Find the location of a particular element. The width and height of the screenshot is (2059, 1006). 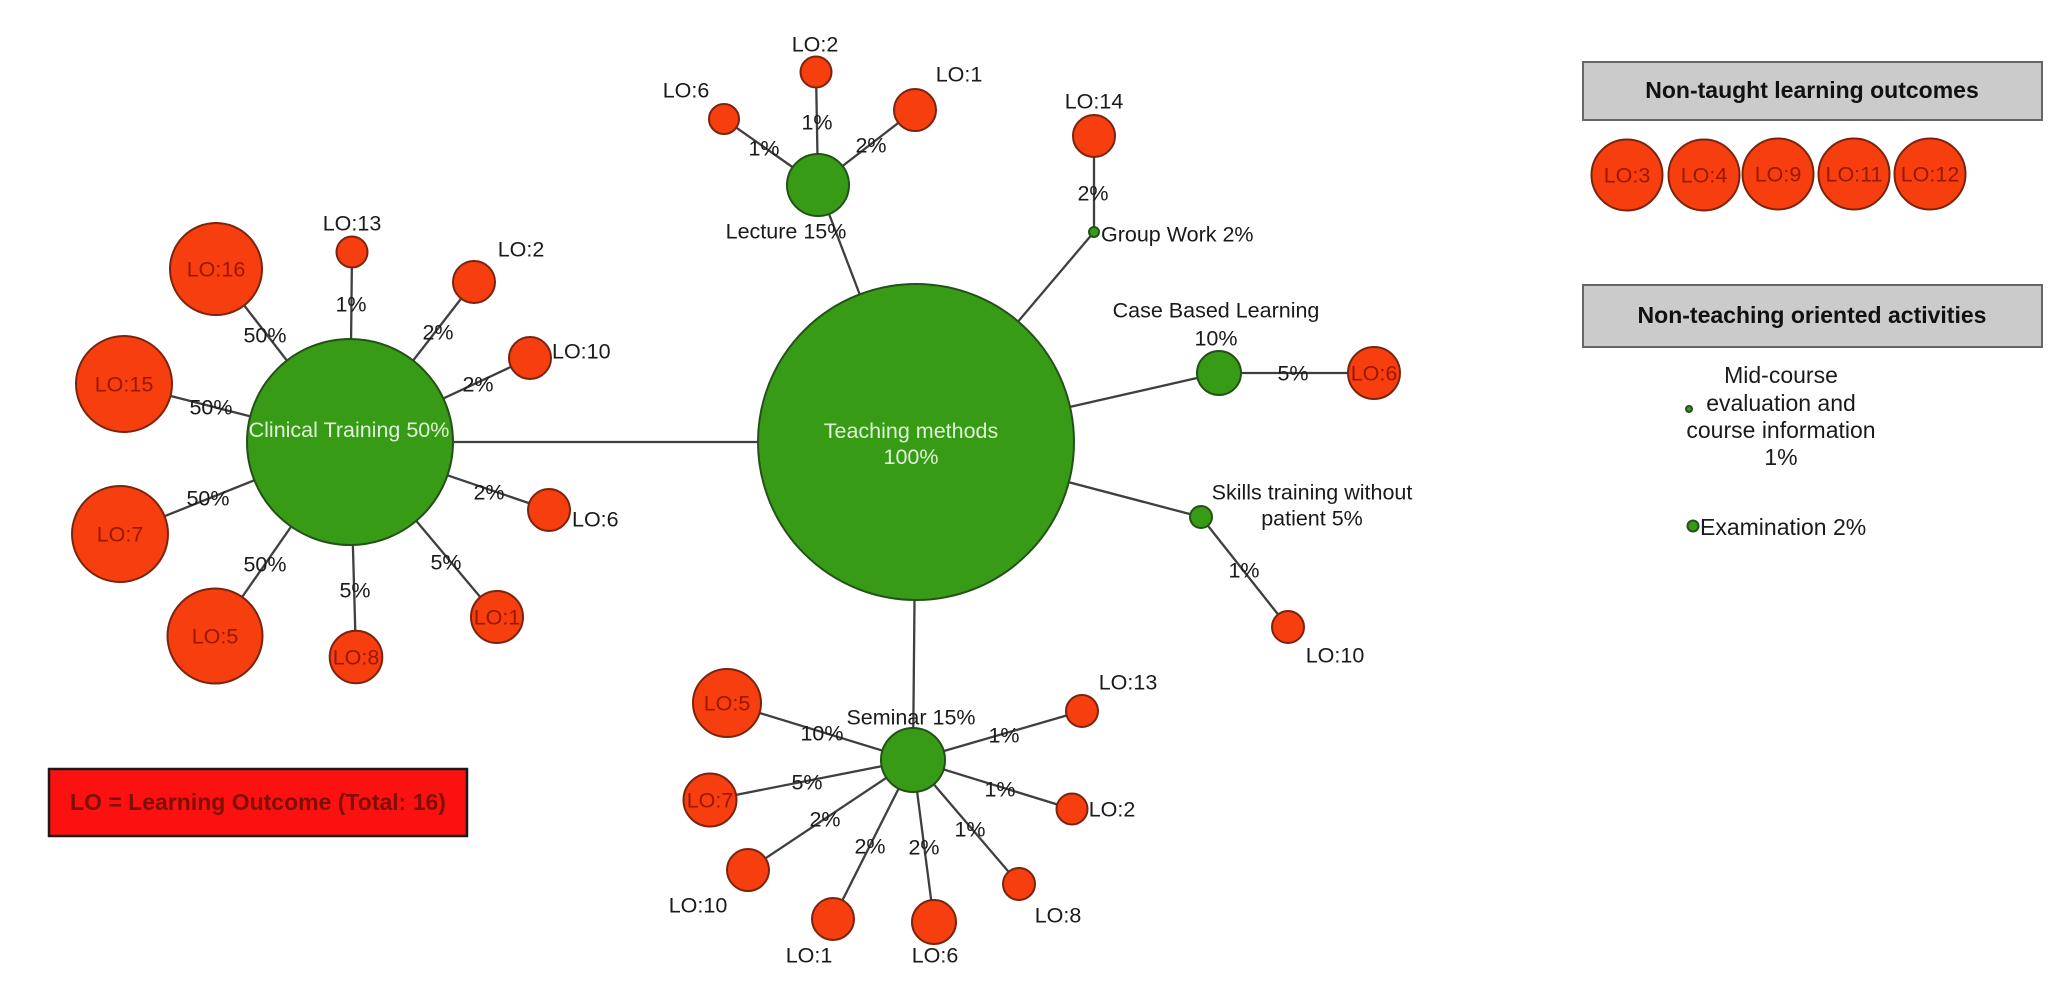

svg-text: Seminar 15% is located at coordinates (910, 718).